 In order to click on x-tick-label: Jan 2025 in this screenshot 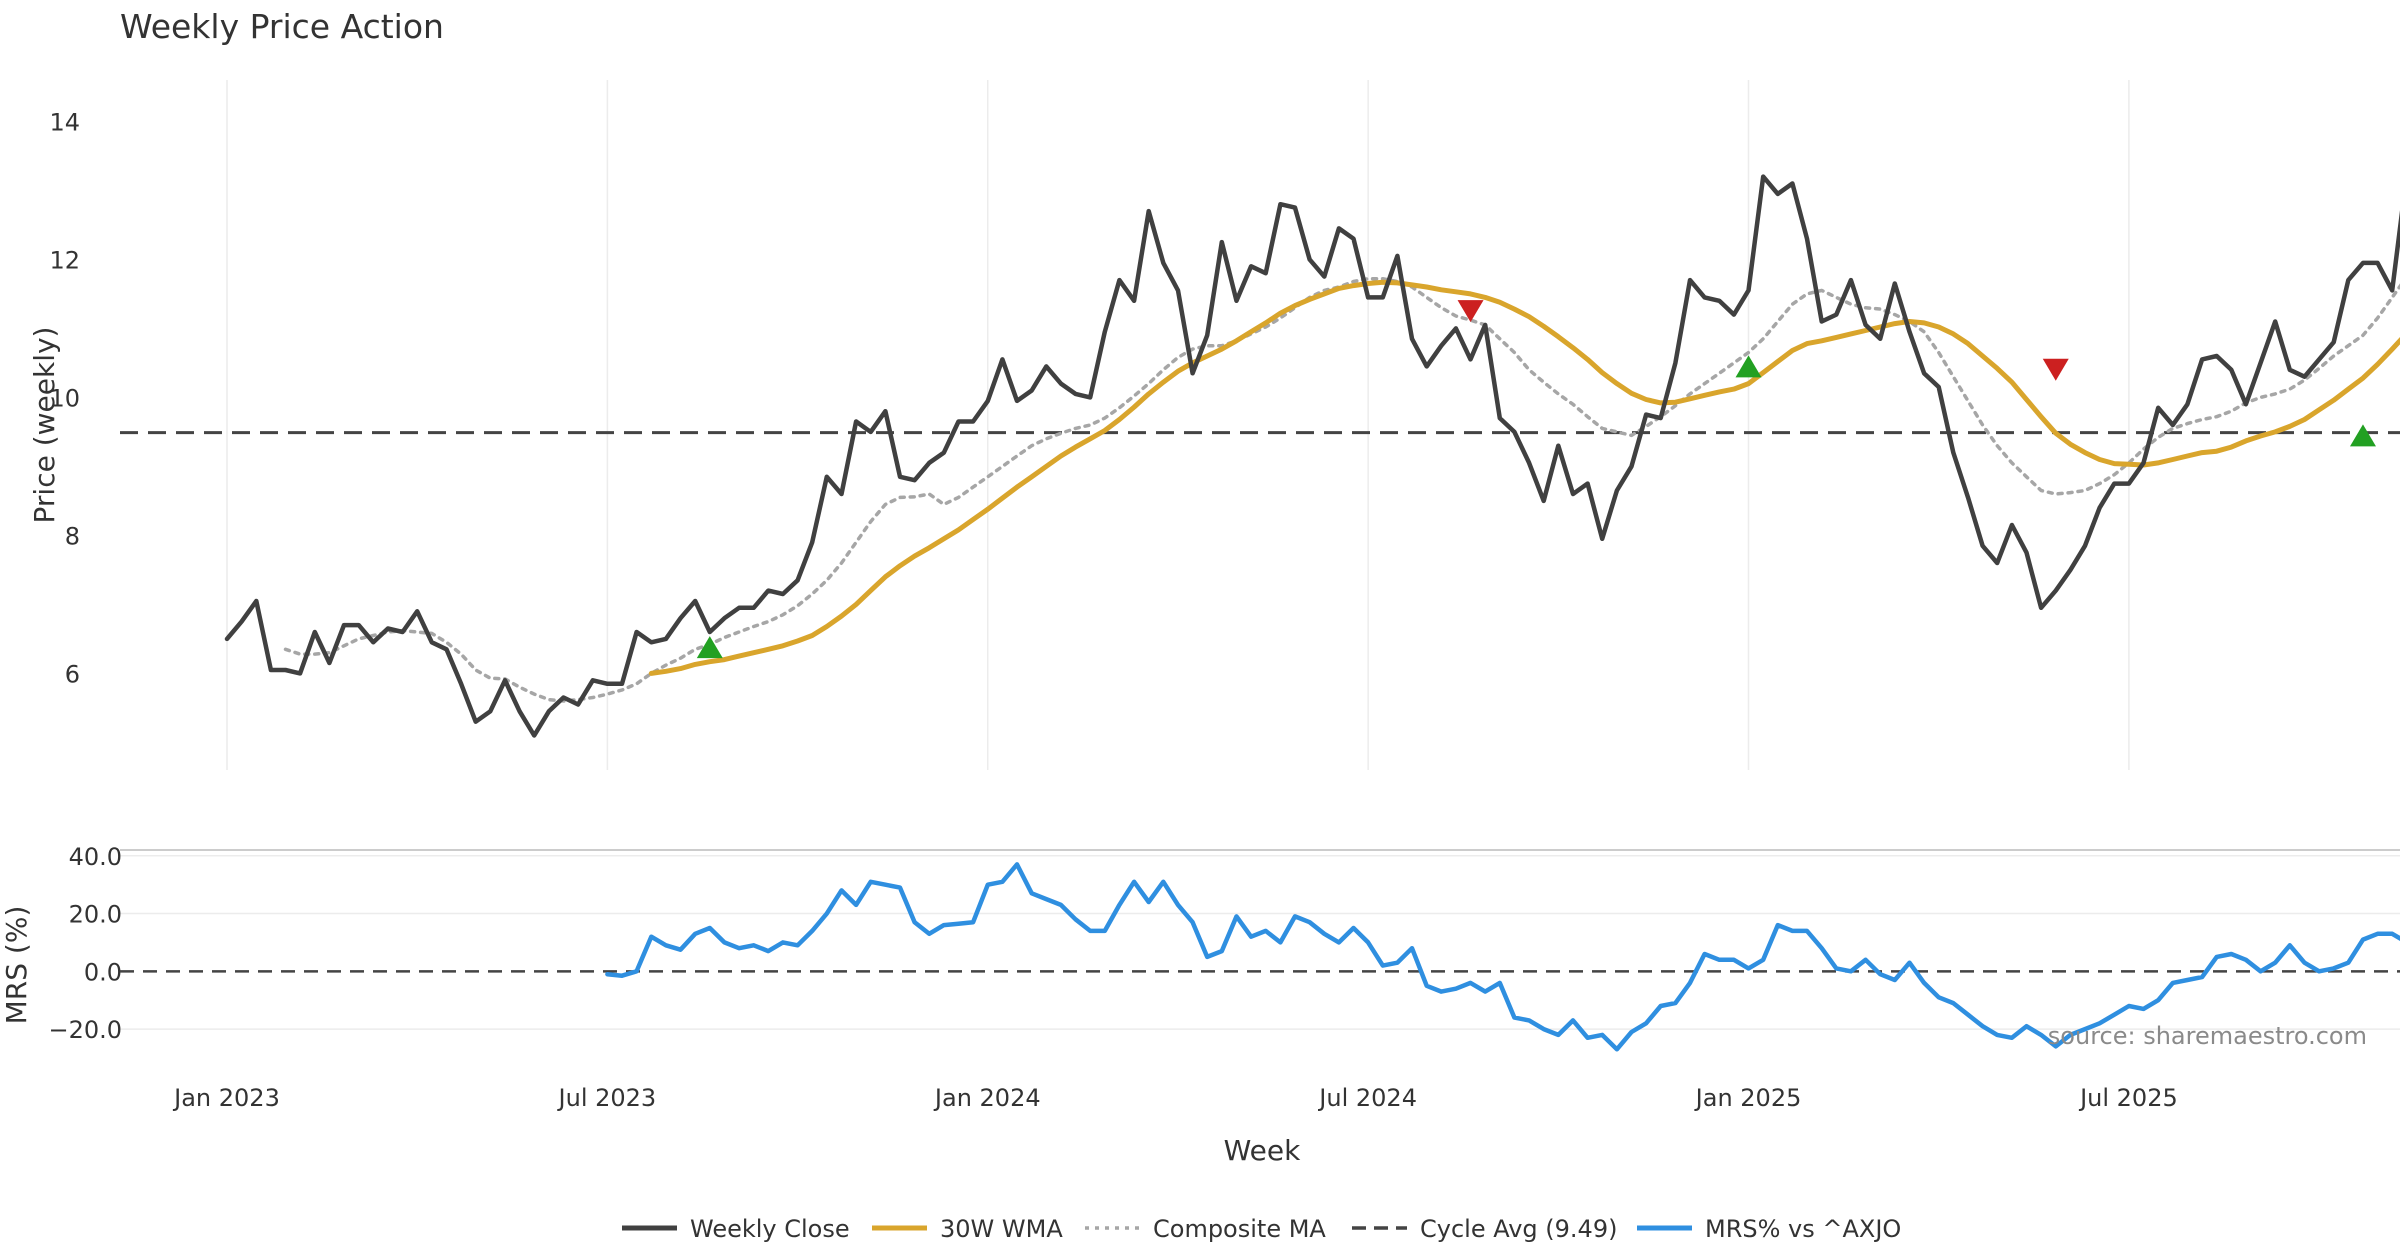, I will do `click(1748, 1098)`.